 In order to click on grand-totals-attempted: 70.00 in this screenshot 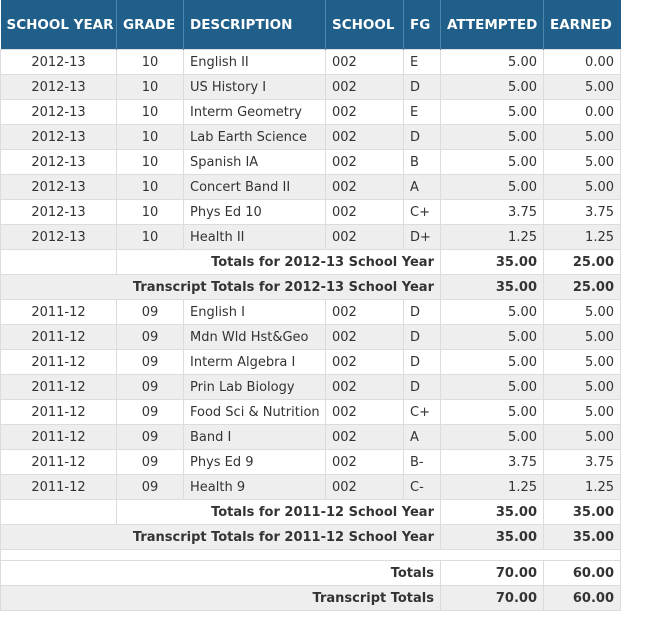, I will do `click(492, 573)`.